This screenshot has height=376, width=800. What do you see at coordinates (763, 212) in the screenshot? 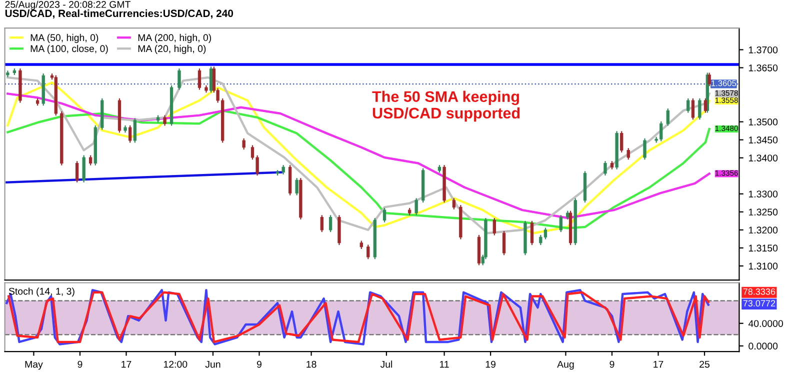
I see `y-tick-label: 1.3250` at bounding box center [763, 212].